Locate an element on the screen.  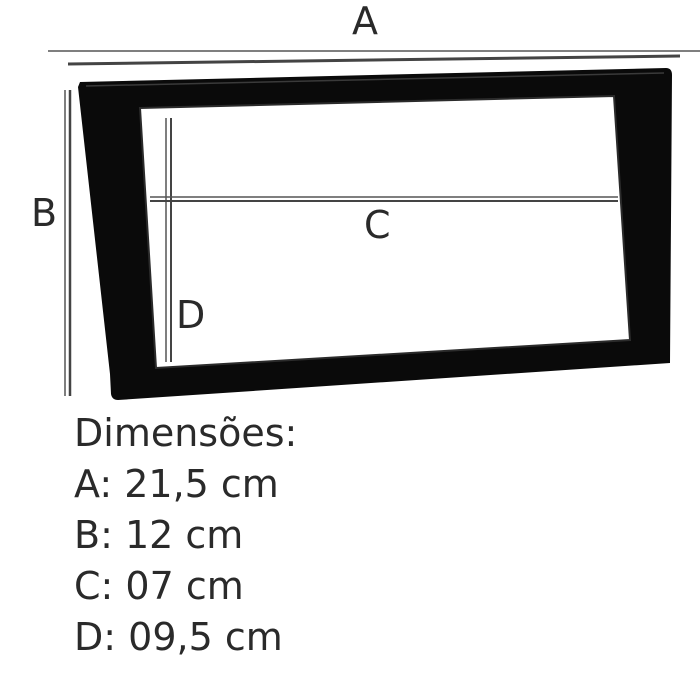
dimension-a-value: A: 21,5 cm is located at coordinates (176, 484).